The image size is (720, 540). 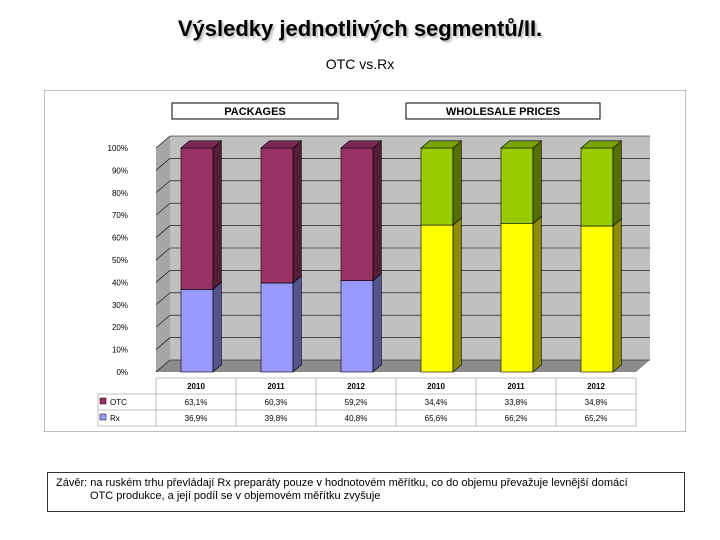 I want to click on y-tick-label: 60%, so click(x=120, y=238).